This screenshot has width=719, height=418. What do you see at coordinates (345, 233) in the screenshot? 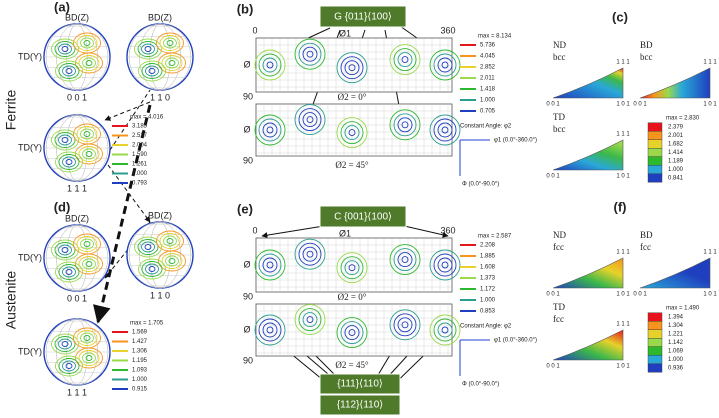
I see `axis-label: Ø1` at bounding box center [345, 233].